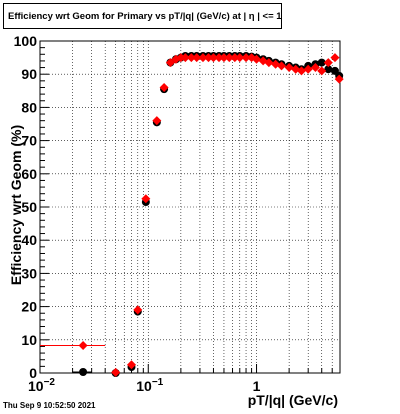 This screenshot has height=414, width=400. I want to click on y-tick-label: 10, so click(29, 340).